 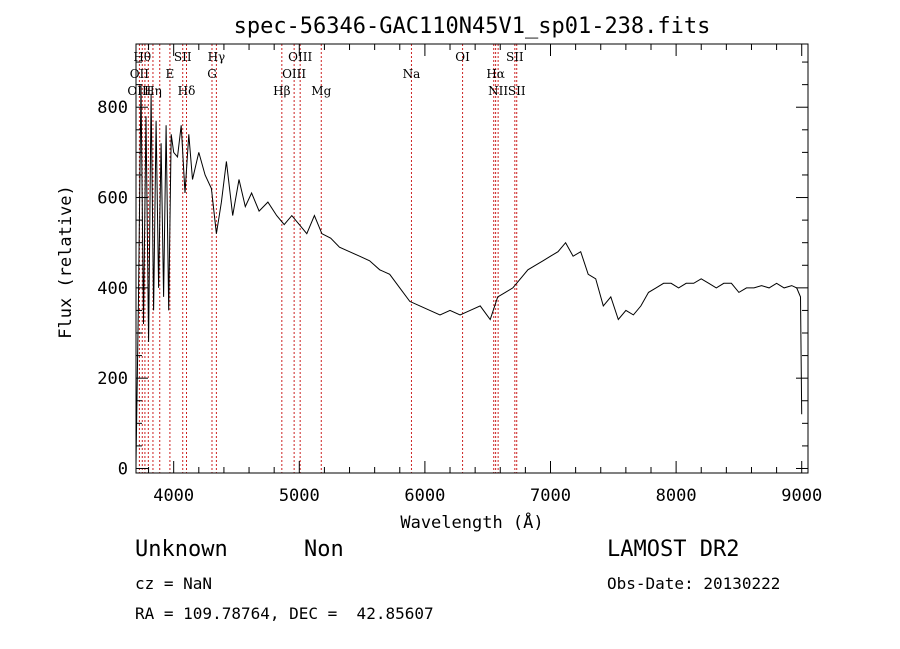 What do you see at coordinates (170, 74) in the screenshot?
I see `line-label: E` at bounding box center [170, 74].